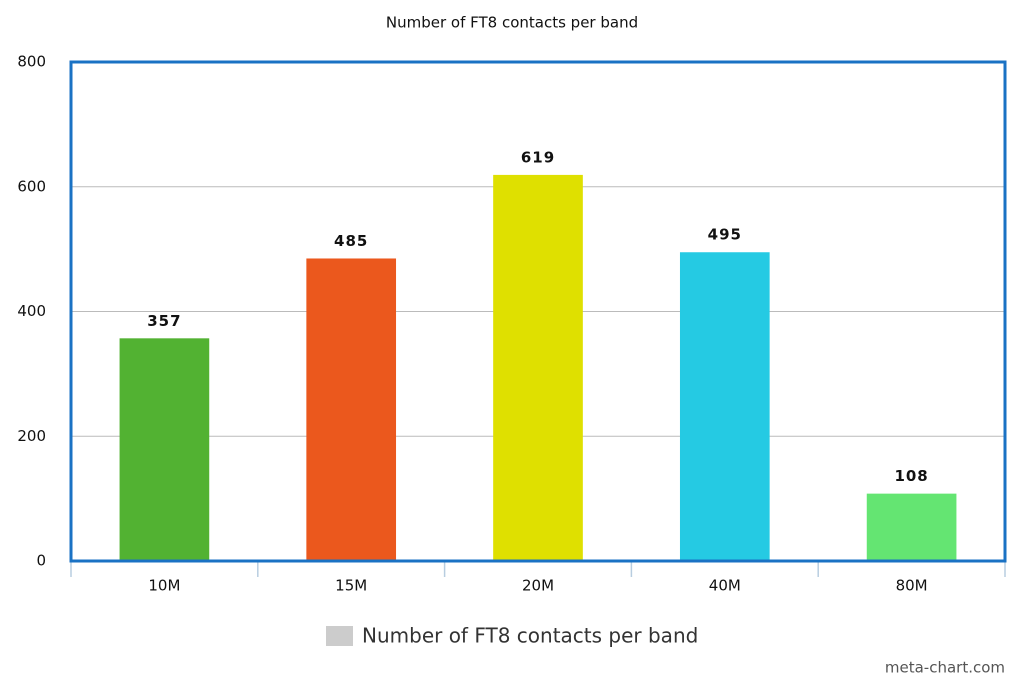 This screenshot has height=682, width=1023. What do you see at coordinates (512, 23) in the screenshot?
I see `chart-title: Number of FT8 contacts per band` at bounding box center [512, 23].